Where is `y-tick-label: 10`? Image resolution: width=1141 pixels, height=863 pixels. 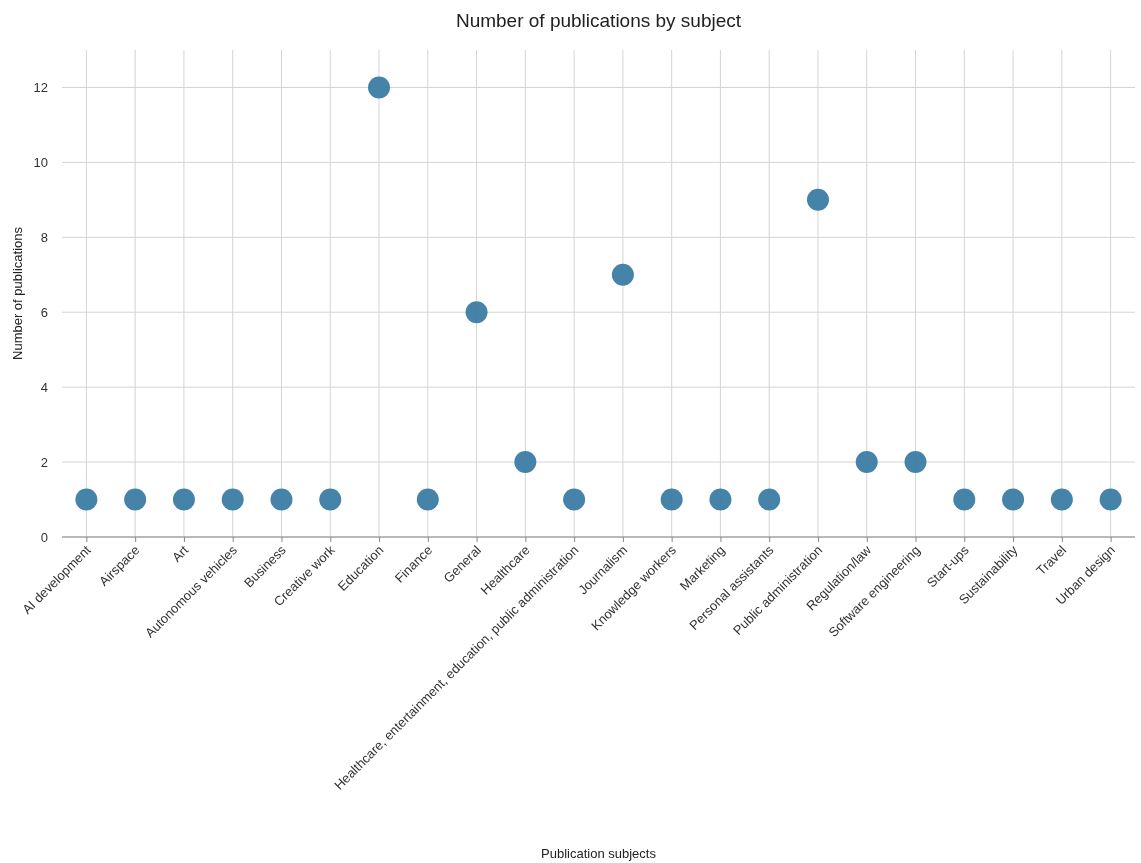
y-tick-label: 10 is located at coordinates (40, 163).